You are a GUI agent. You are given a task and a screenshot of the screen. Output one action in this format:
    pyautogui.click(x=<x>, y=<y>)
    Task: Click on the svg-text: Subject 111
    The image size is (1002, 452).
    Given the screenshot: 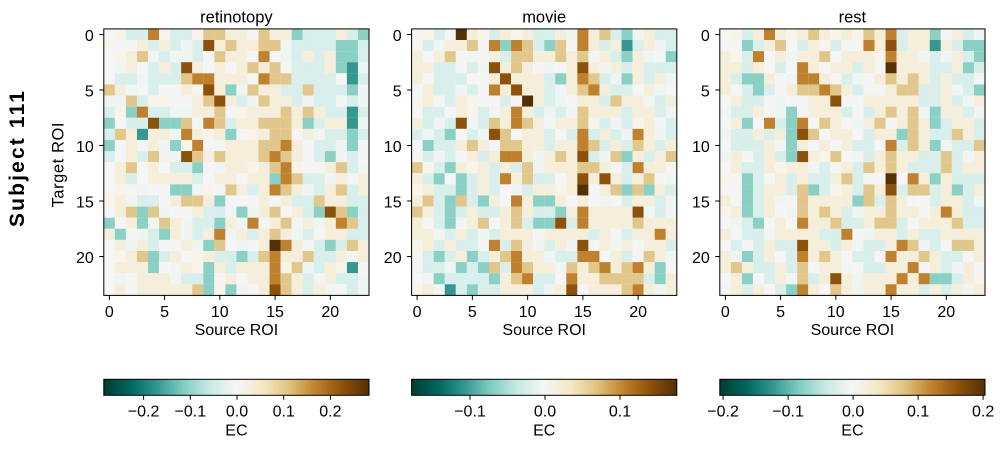 What is the action you would take?
    pyautogui.click(x=17, y=159)
    